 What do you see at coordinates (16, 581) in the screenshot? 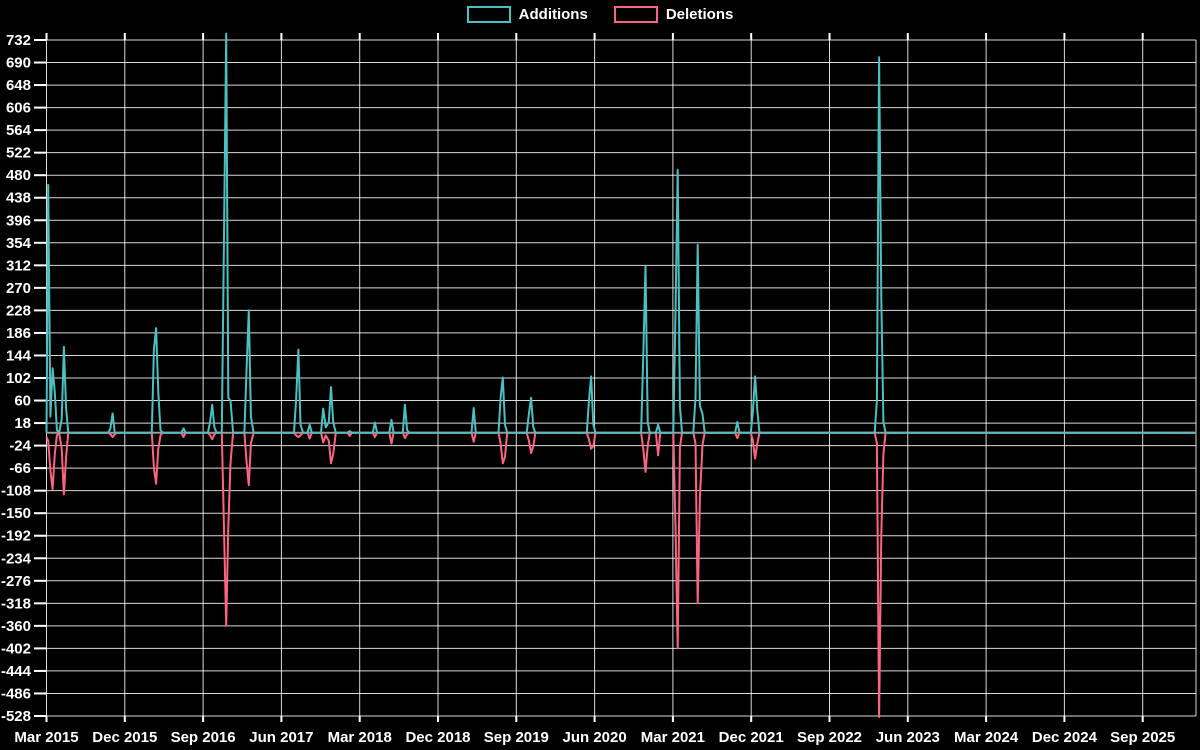
I see `y-tick-label: -276` at bounding box center [16, 581].